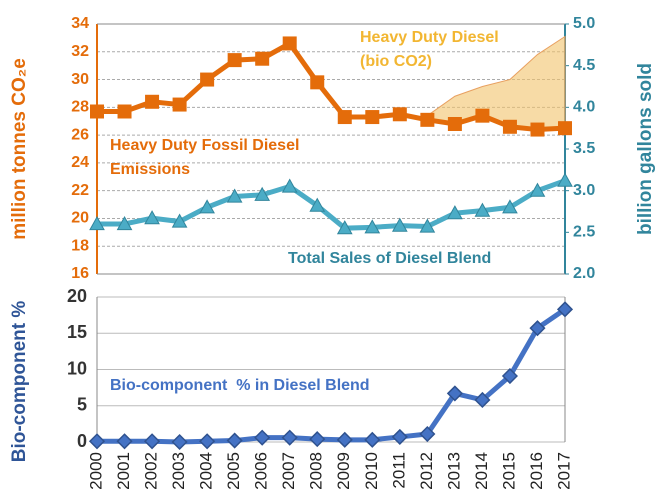 This screenshot has width=663, height=504. Describe the element at coordinates (80, 162) in the screenshot. I see `y-tick-label: 24` at that location.